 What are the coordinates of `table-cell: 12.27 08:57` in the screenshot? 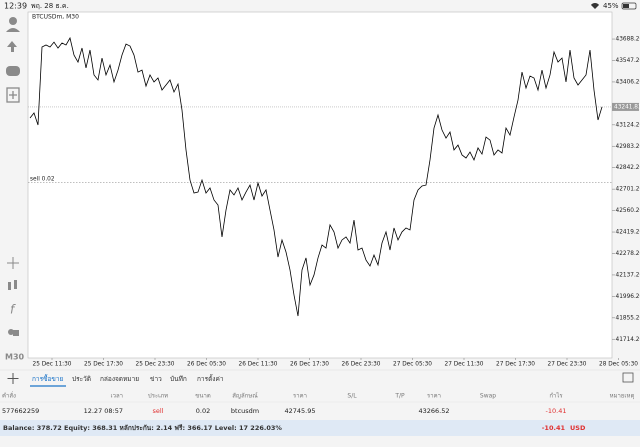 It's located at (103, 411).